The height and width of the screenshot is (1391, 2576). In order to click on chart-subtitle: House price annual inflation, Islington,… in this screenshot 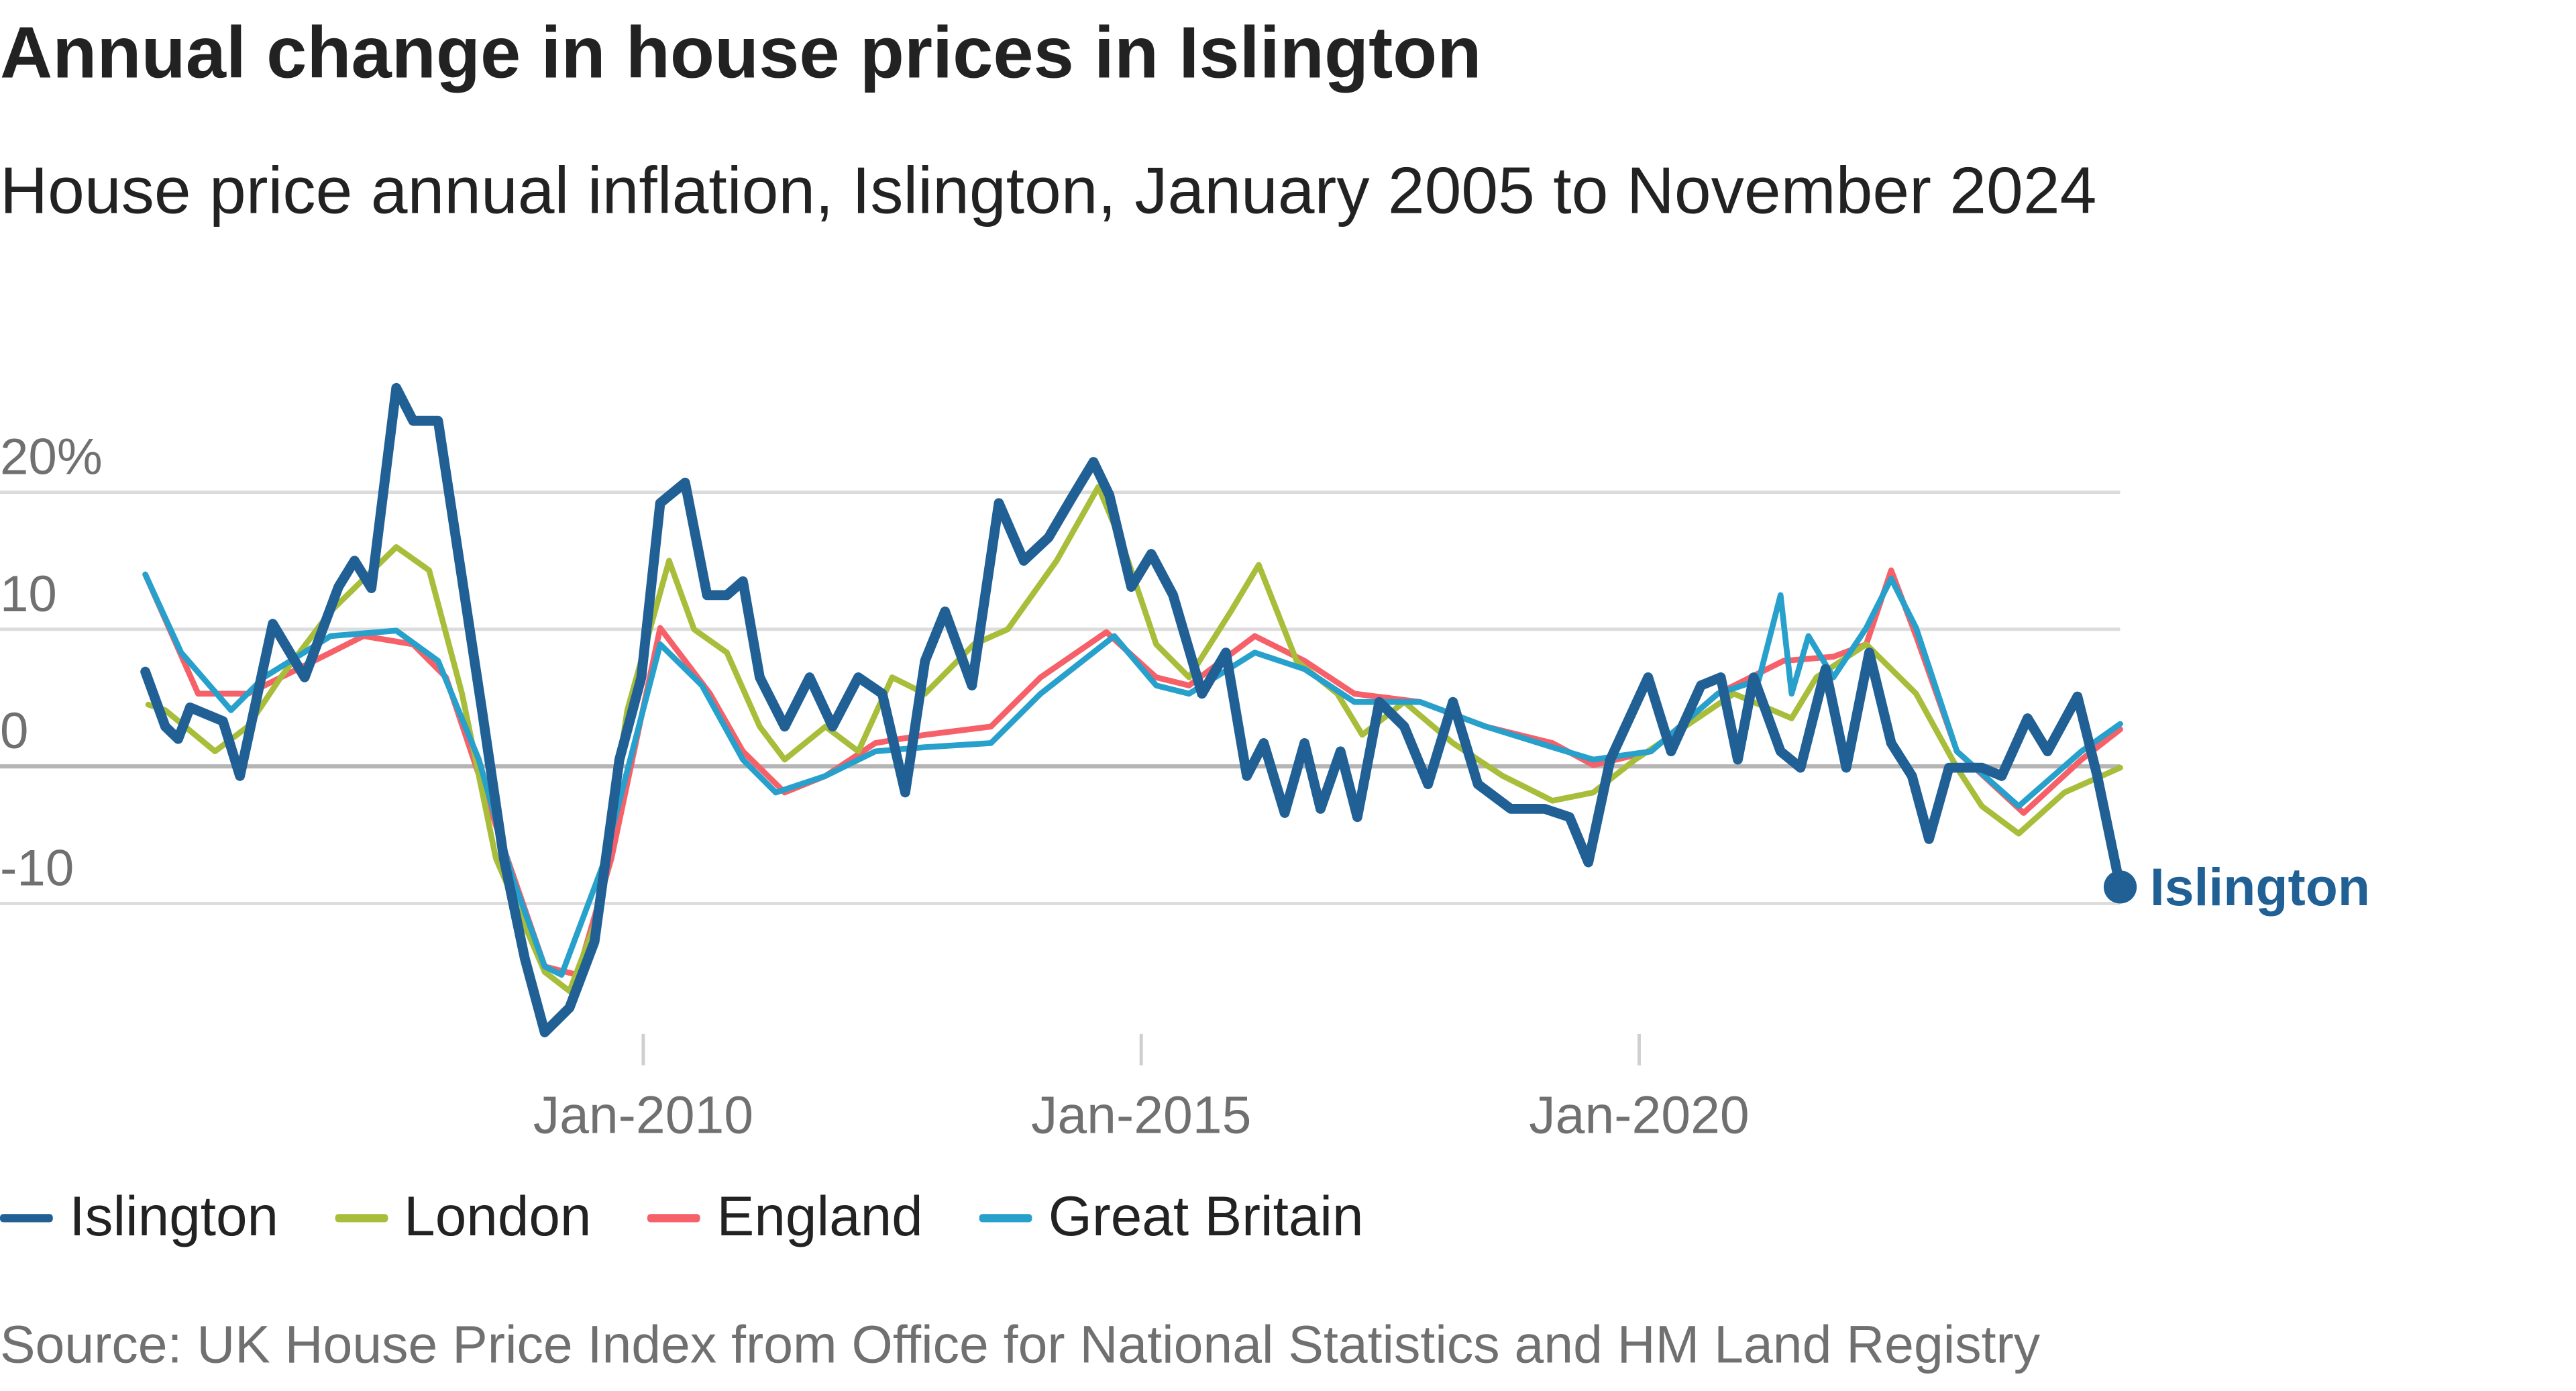, I will do `click(1048, 191)`.